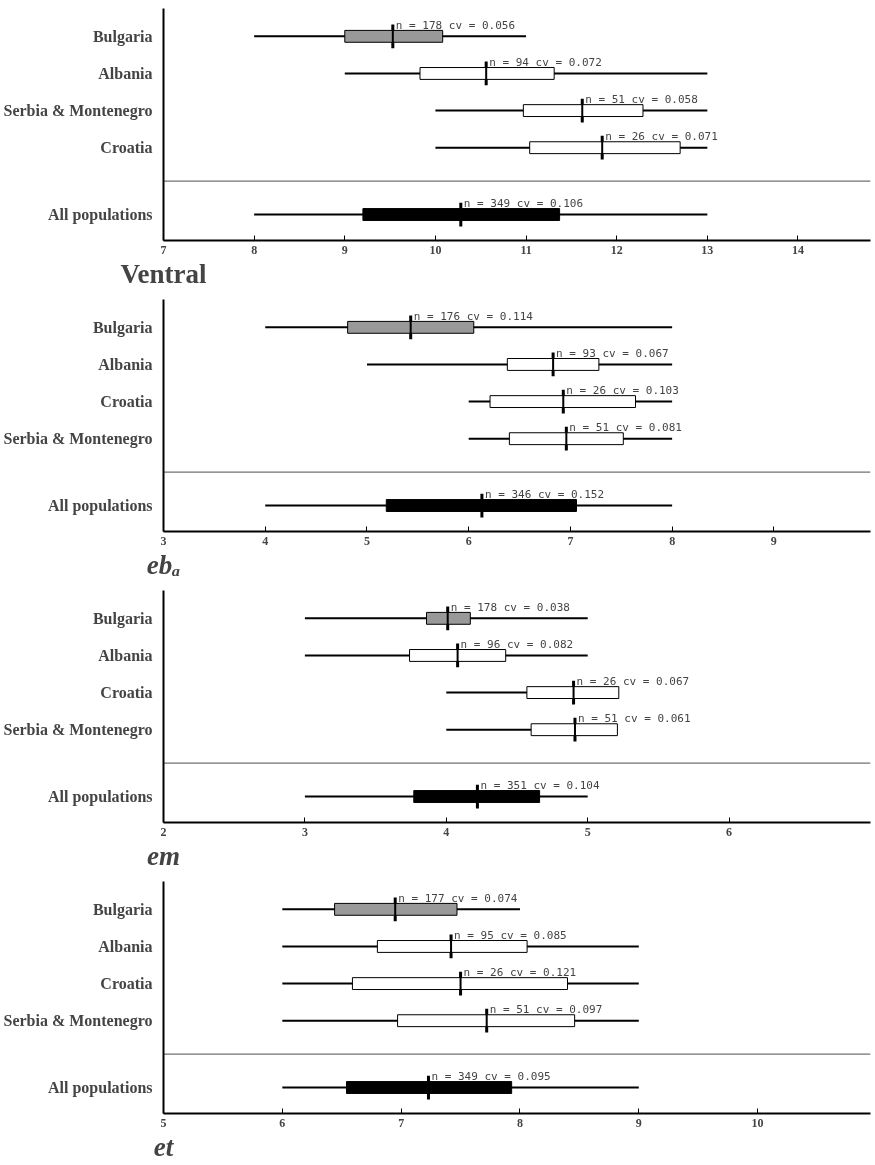 The image size is (875, 1165). Describe the element at coordinates (510, 607) in the screenshot. I see `annotation: n = 178 cv = 0.038` at that location.